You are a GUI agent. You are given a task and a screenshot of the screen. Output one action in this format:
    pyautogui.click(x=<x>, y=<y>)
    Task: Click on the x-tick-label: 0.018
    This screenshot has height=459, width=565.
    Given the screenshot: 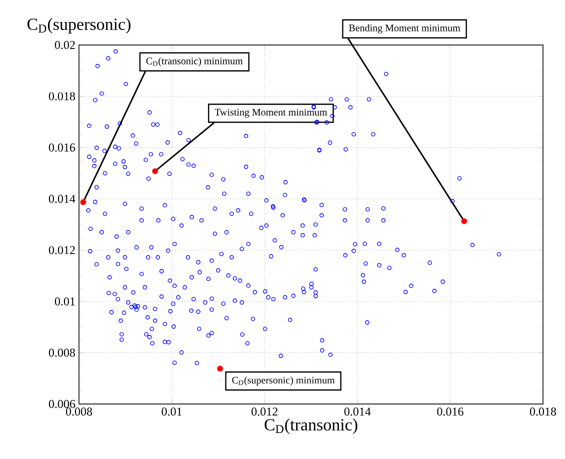 What is the action you would take?
    pyautogui.click(x=543, y=412)
    